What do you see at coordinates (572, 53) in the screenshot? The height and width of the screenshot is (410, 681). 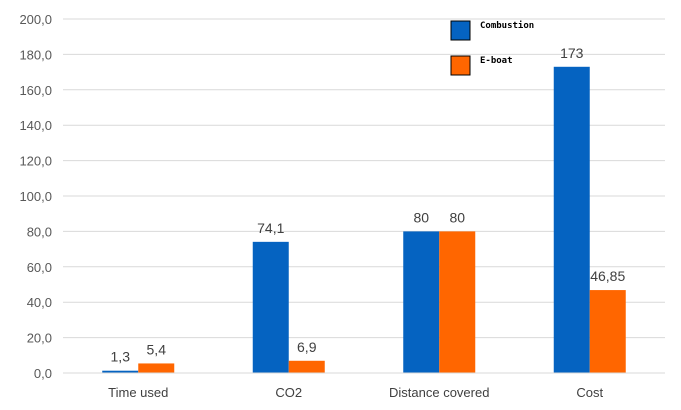 I see `data-label: 173` at bounding box center [572, 53].